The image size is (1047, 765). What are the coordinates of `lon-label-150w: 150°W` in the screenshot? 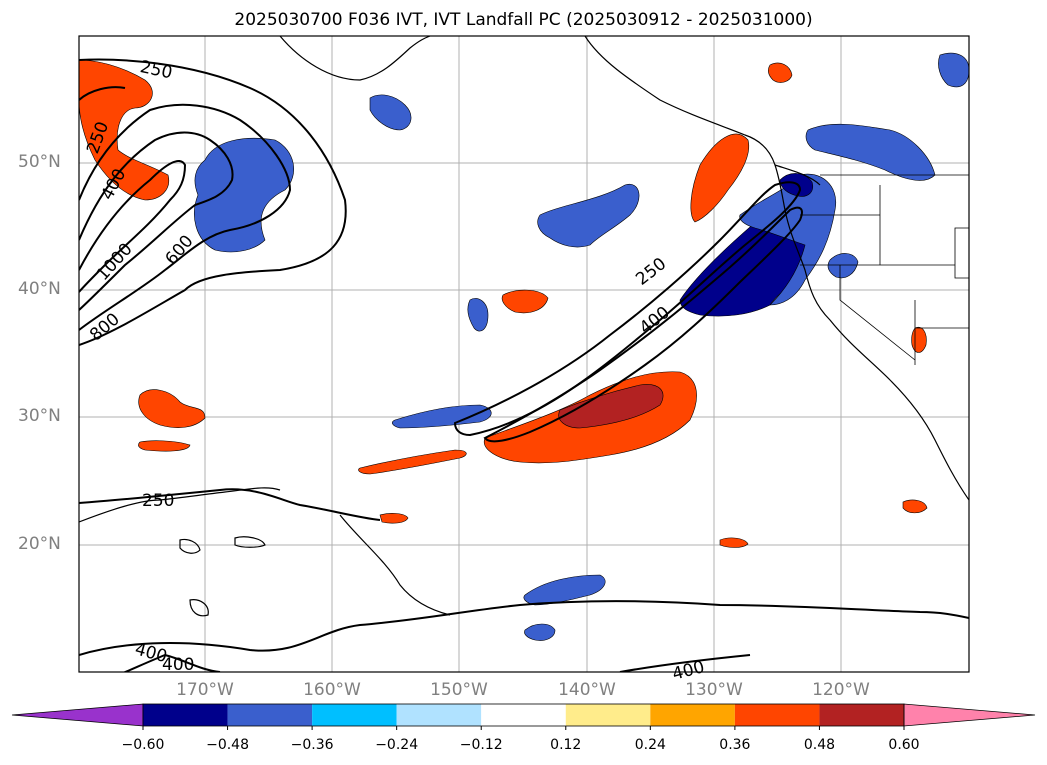 It's located at (459, 690).